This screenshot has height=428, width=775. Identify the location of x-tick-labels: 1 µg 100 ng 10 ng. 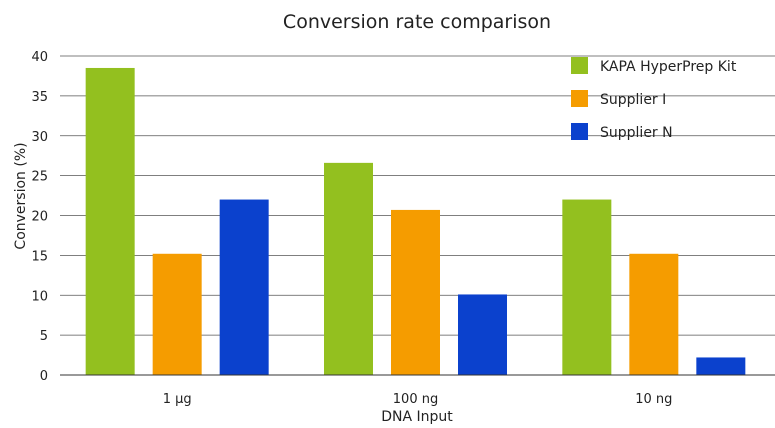
(418, 399).